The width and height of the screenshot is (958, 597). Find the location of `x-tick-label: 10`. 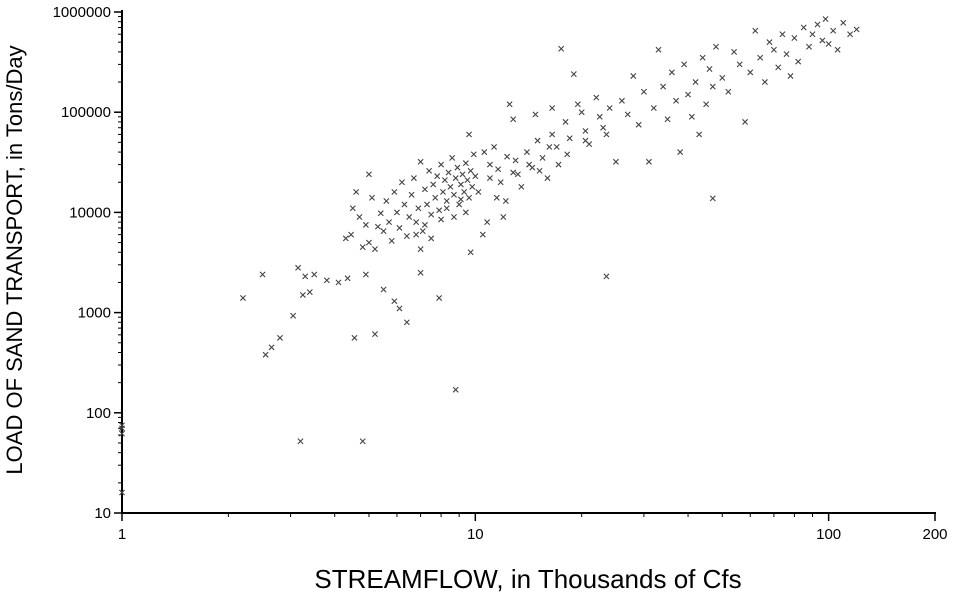

x-tick-label: 10 is located at coordinates (475, 534).